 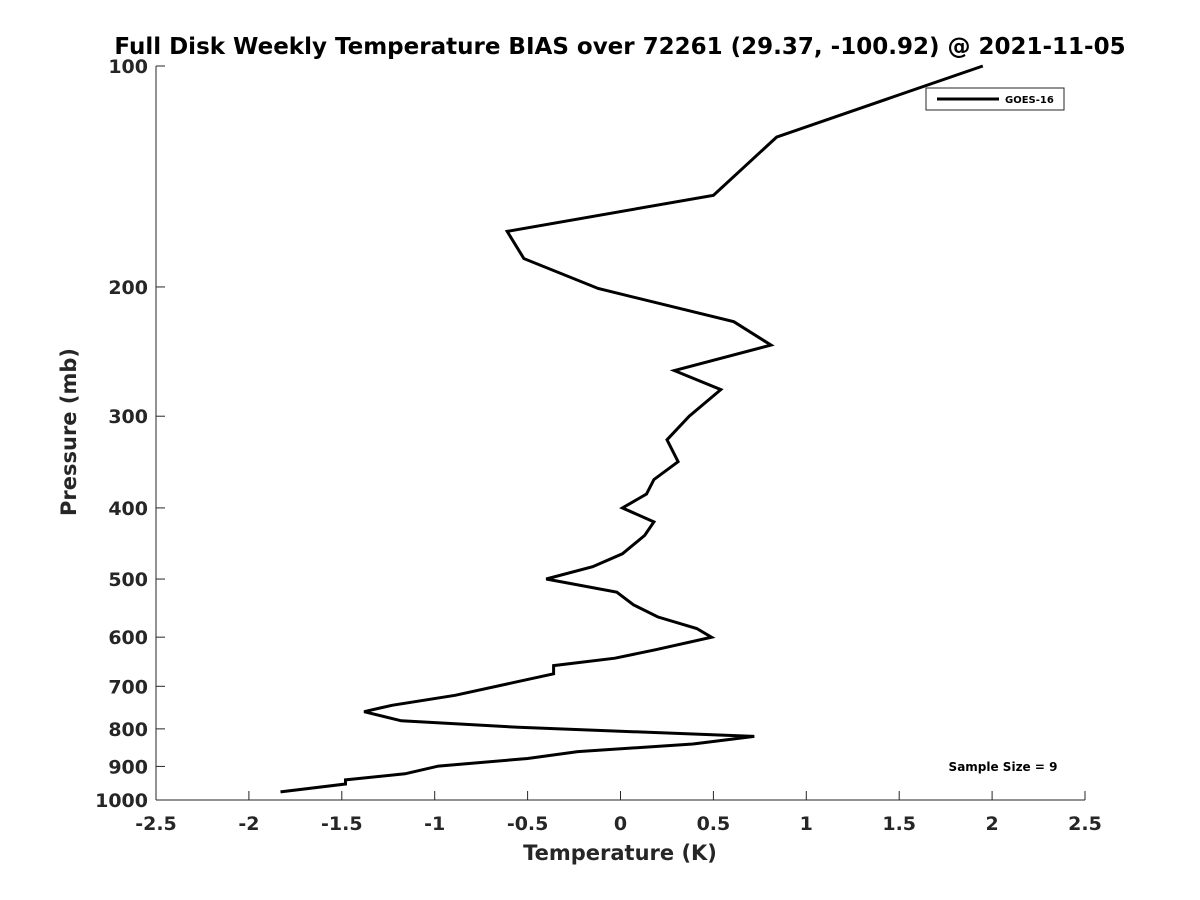 What do you see at coordinates (620, 853) in the screenshot?
I see `x-axis-label: Temperature (K)` at bounding box center [620, 853].